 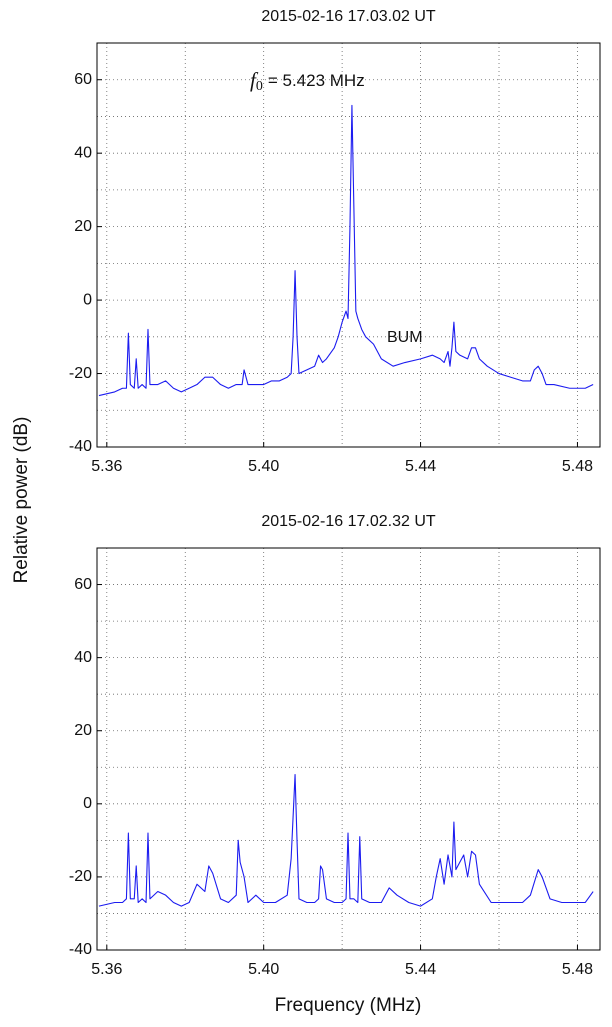 What do you see at coordinates (346, 840) in the screenshot?
I see `spectrum-line` at bounding box center [346, 840].